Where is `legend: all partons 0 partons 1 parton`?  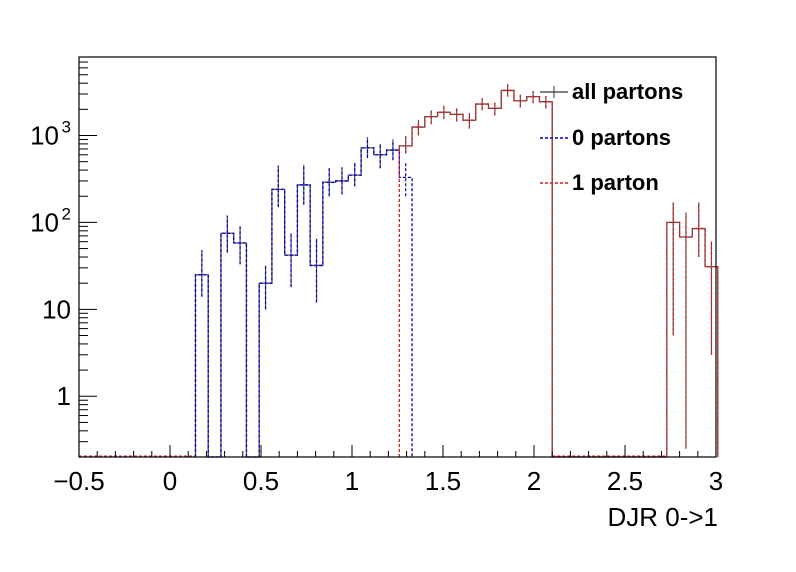 legend: all partons 0 partons 1 parton is located at coordinates (611, 137).